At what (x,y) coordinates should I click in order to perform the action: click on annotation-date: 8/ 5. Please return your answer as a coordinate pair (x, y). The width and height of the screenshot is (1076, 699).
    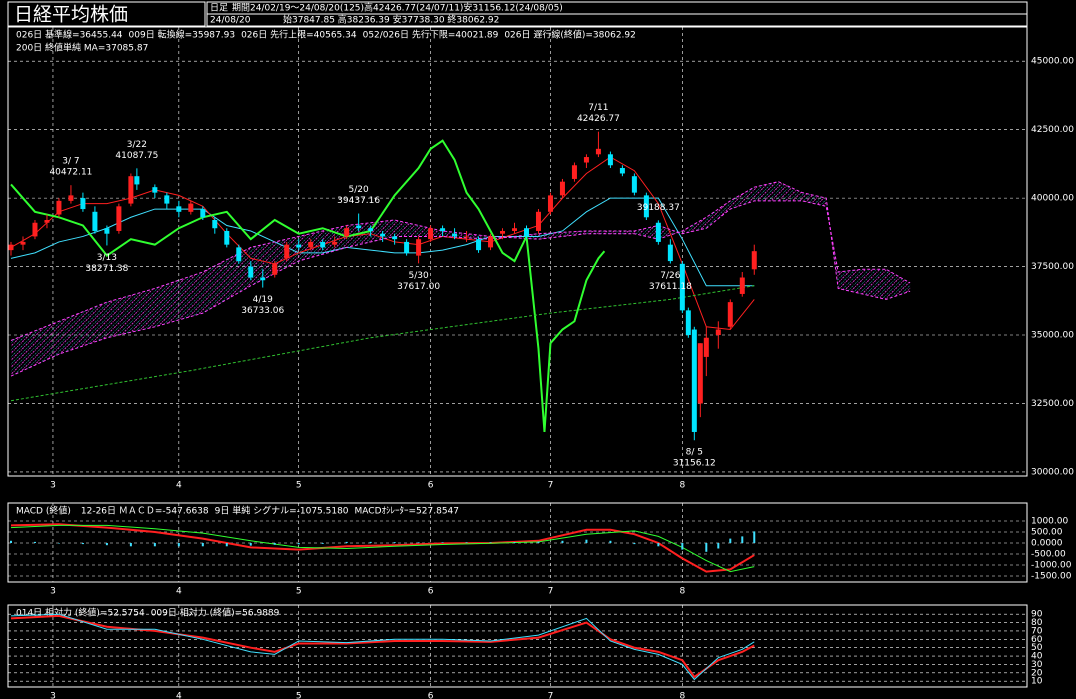
    Looking at the image, I should click on (694, 453).